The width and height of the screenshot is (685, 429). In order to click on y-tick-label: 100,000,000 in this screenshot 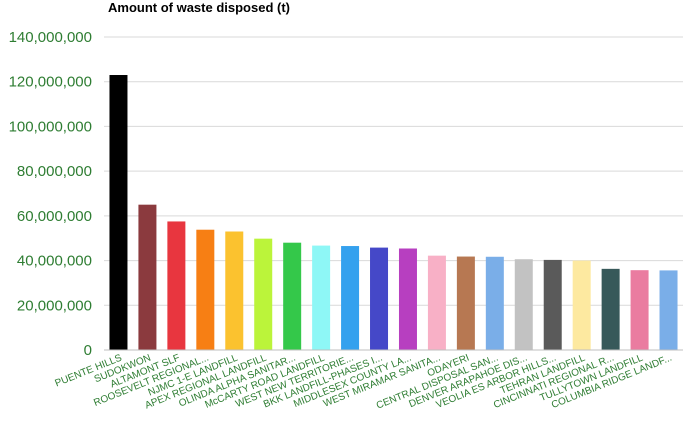, I will do `click(50, 126)`.